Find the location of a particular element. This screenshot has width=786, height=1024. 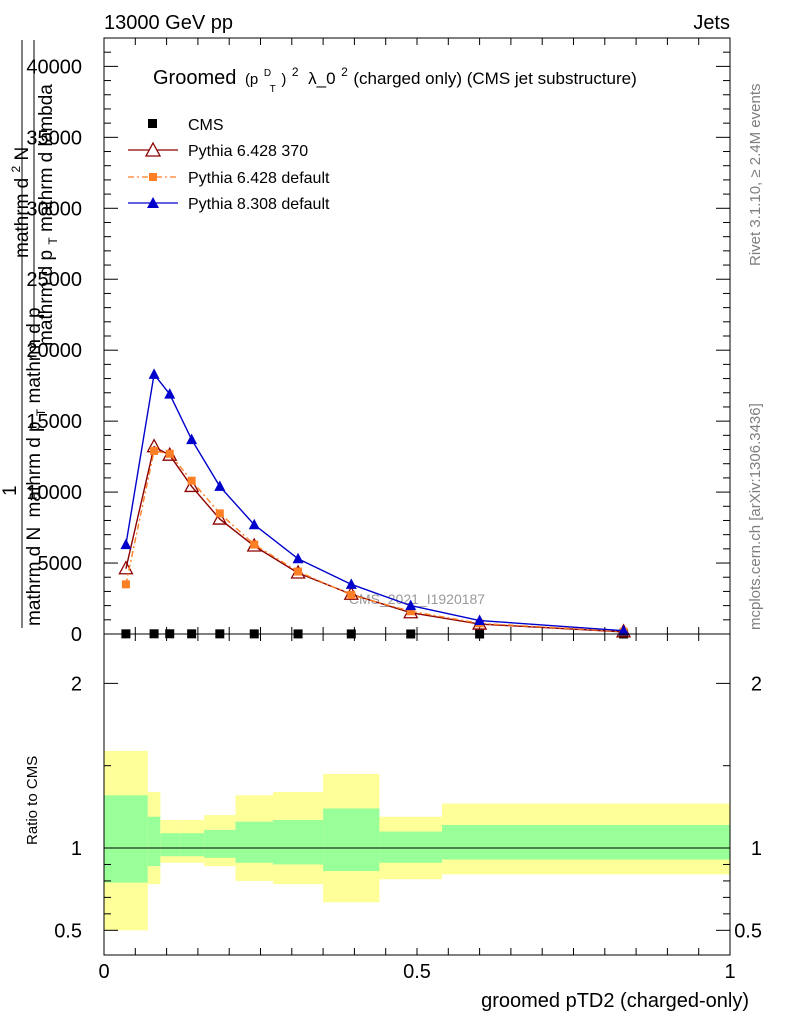

ylabel-frac-top: mathrm d 2 N is located at coordinates (18, 202).